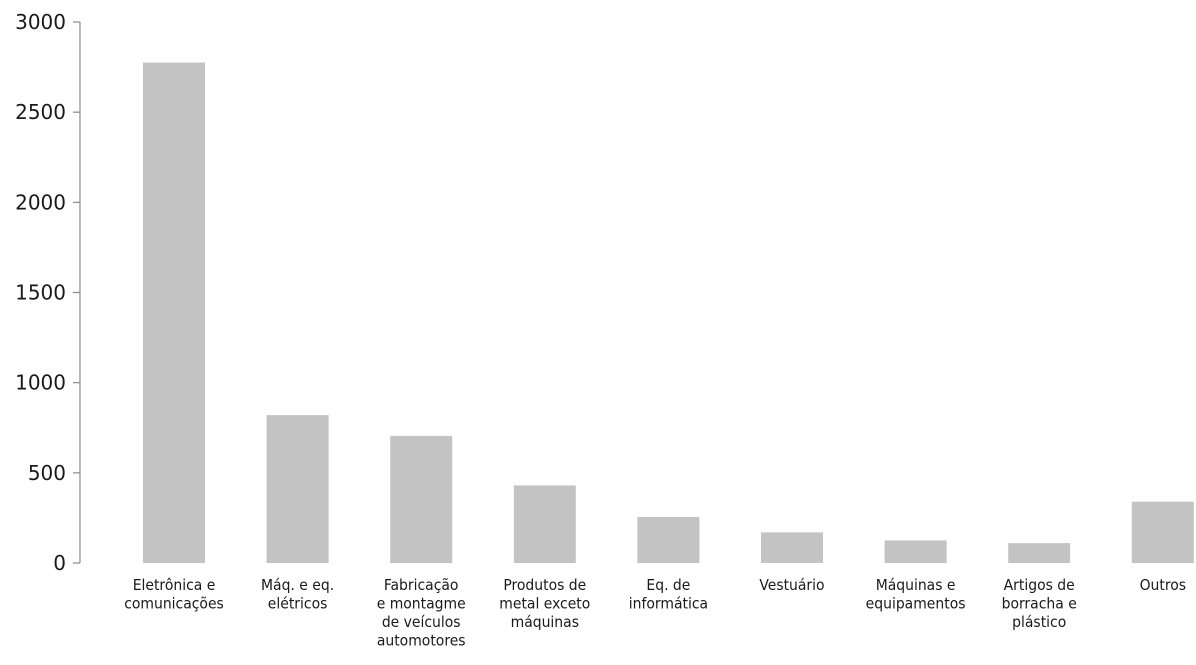 The image size is (1196, 665). Describe the element at coordinates (668, 585) in the screenshot. I see `x-tick-label-line: Eq. de` at that location.